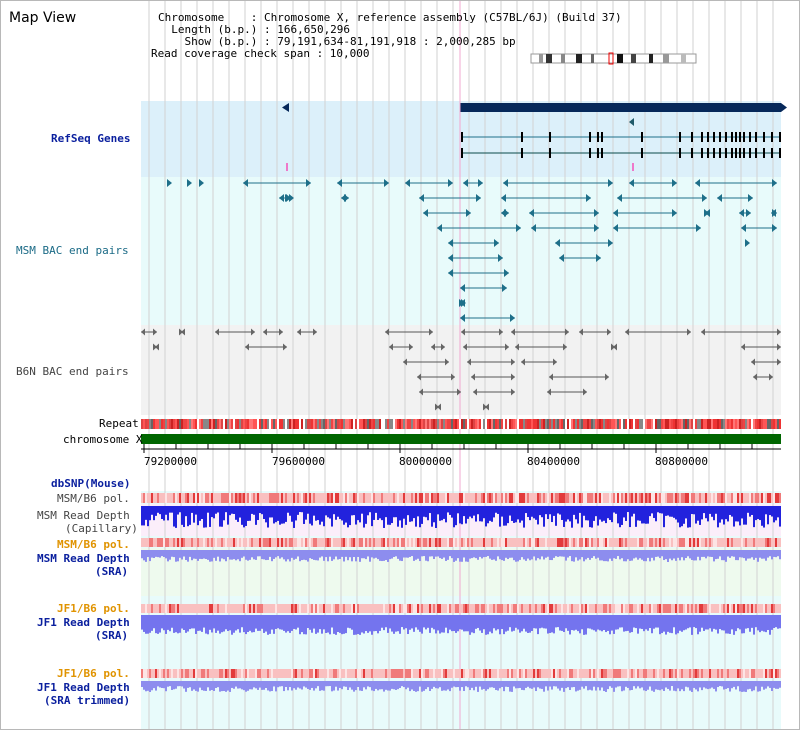  I want to click on track-label-msm-bac: MSM BAC end pairs, so click(72, 250).